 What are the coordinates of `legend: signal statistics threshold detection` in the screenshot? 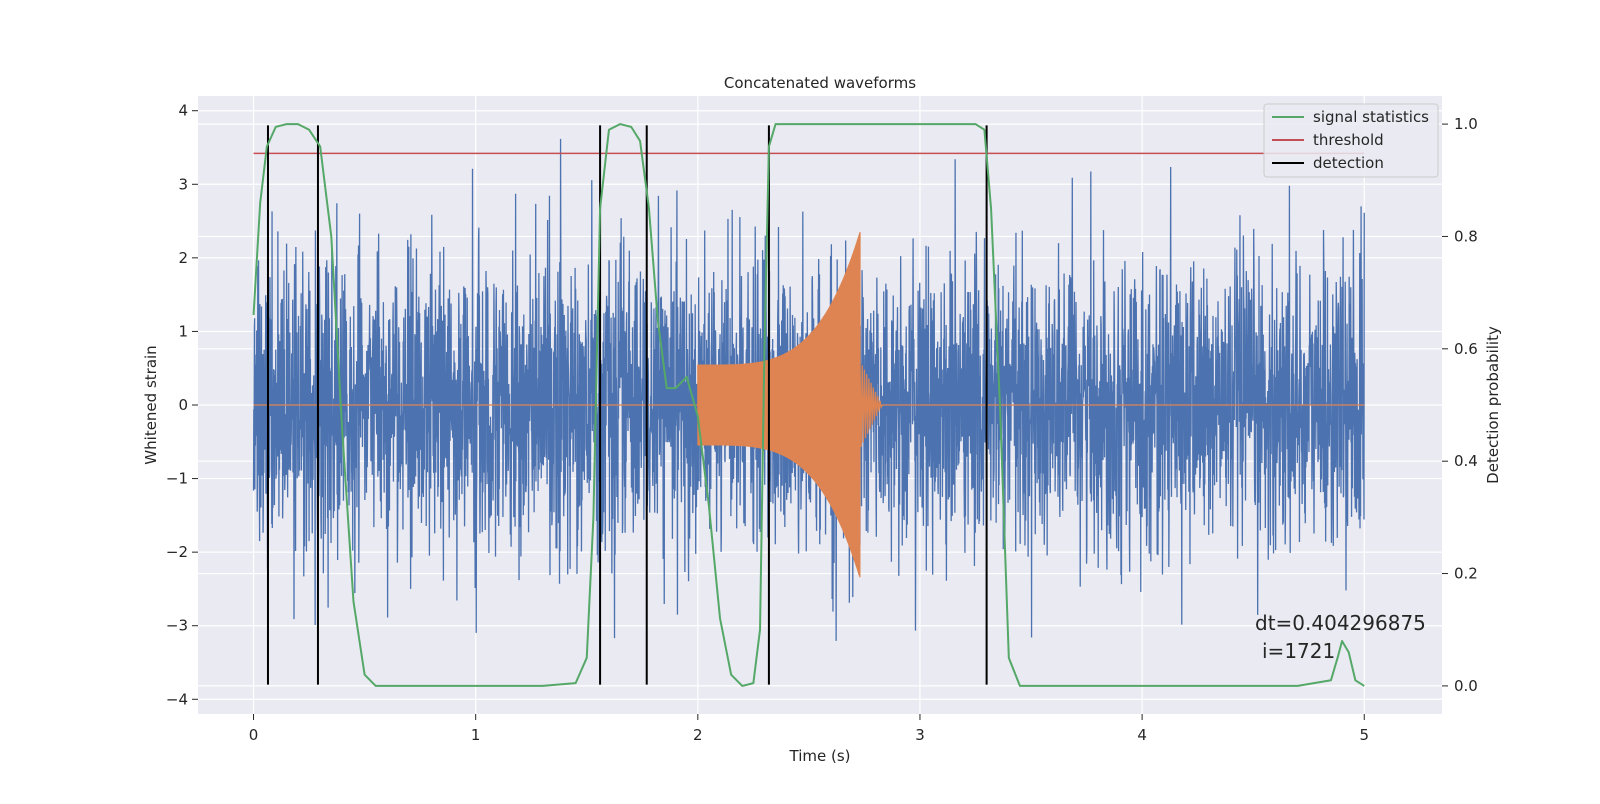 It's located at (1351, 140).